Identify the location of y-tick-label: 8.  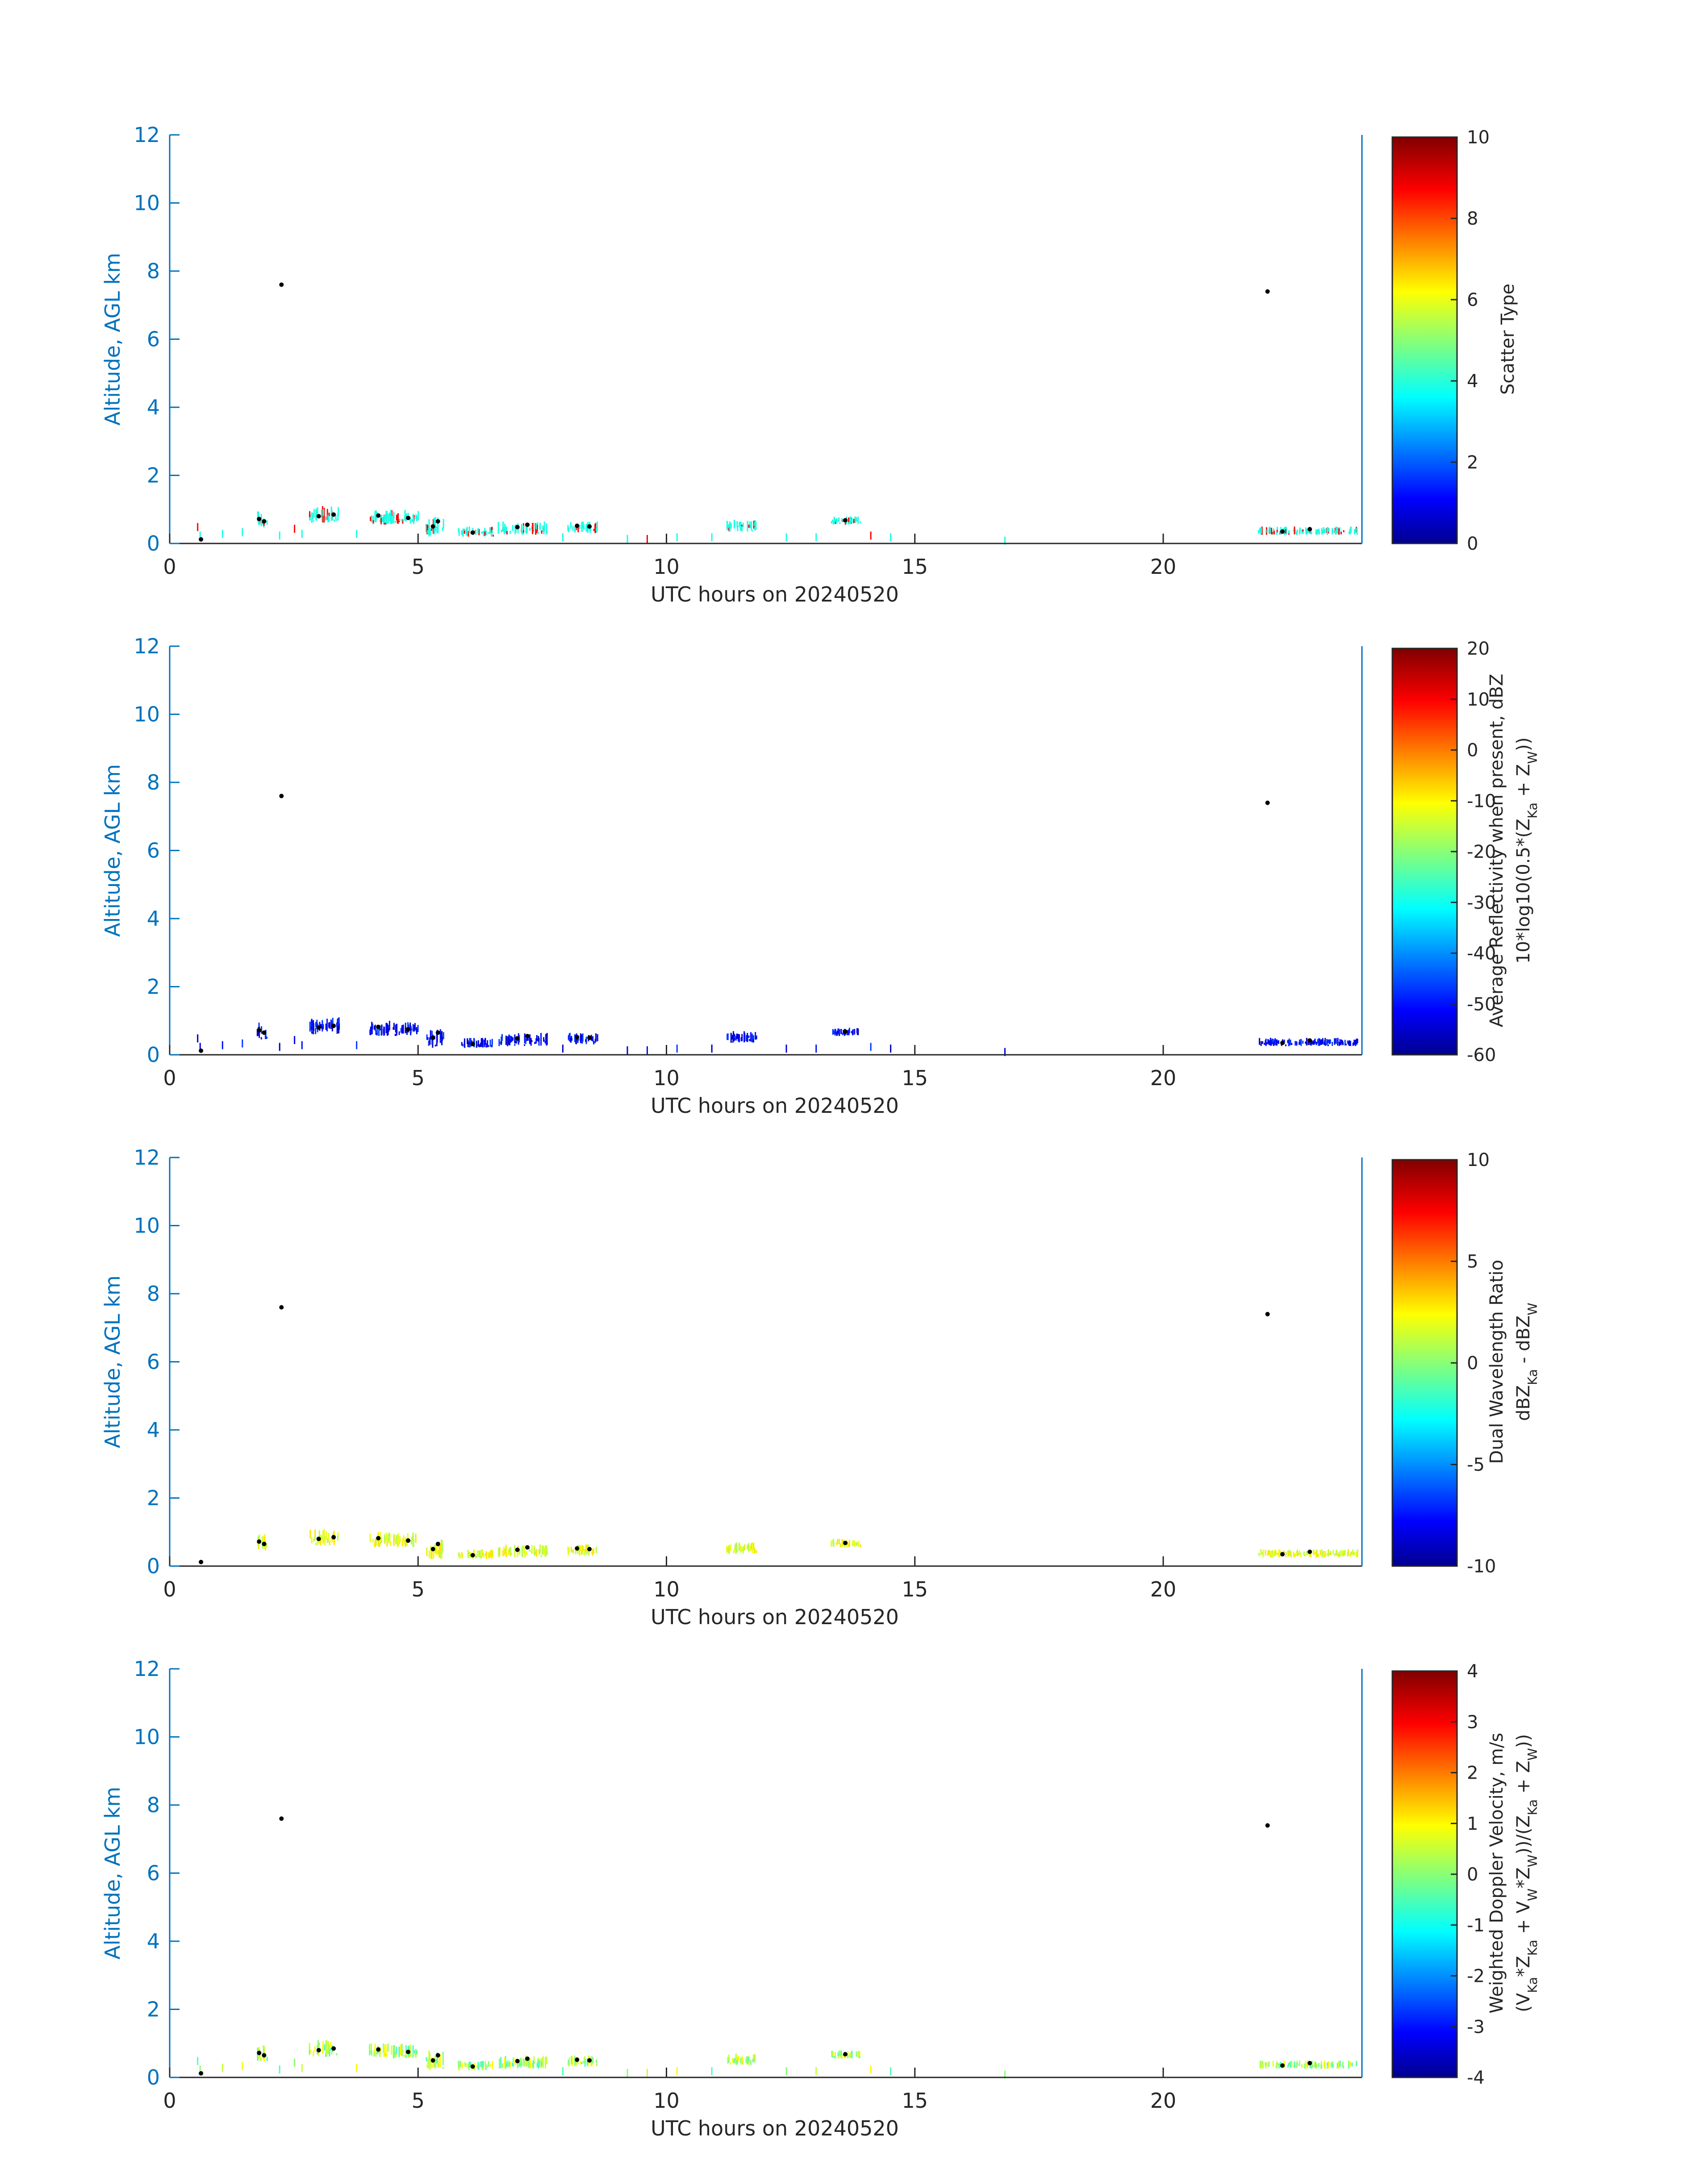
(153, 1294).